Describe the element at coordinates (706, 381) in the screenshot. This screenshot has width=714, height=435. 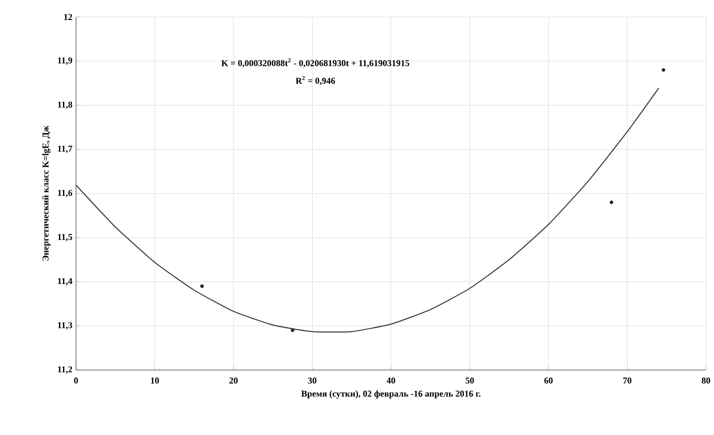
I see `x-tick-label: 80` at that location.